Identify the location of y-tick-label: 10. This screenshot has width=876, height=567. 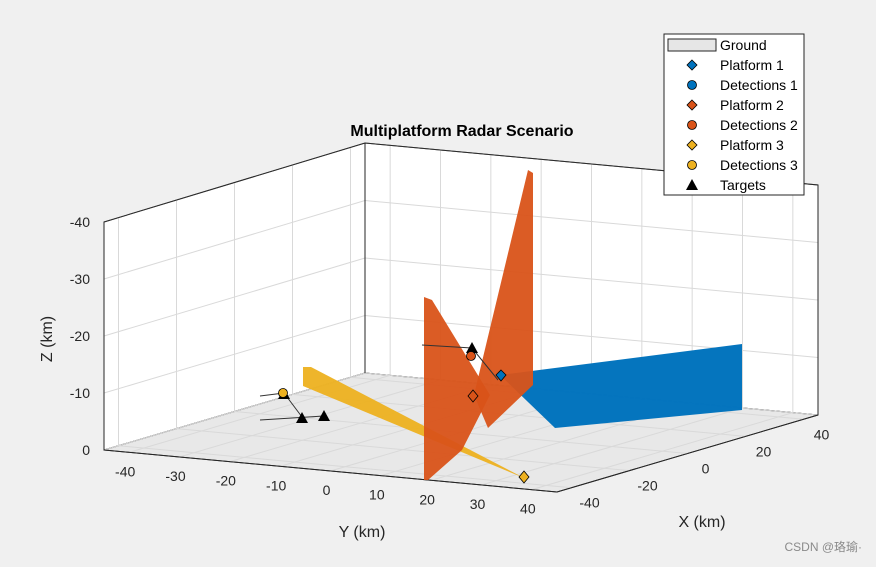
(377, 495).